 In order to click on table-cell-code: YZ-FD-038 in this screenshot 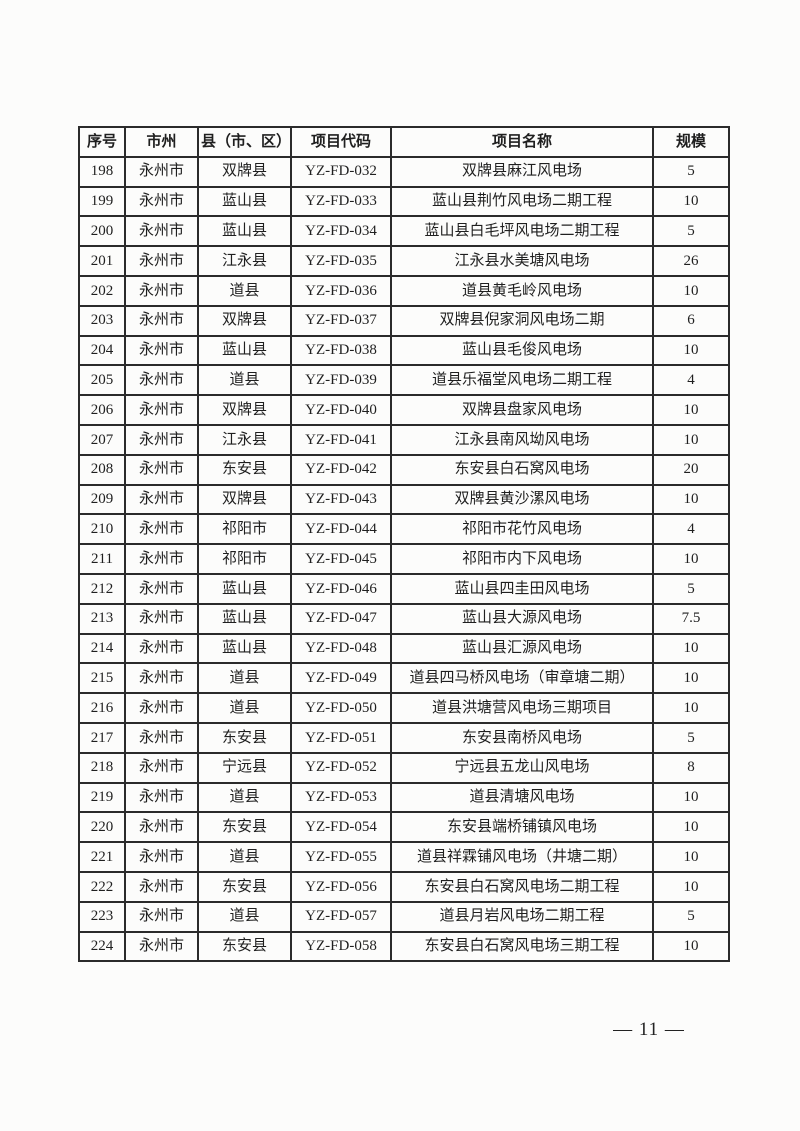, I will do `click(341, 350)`.